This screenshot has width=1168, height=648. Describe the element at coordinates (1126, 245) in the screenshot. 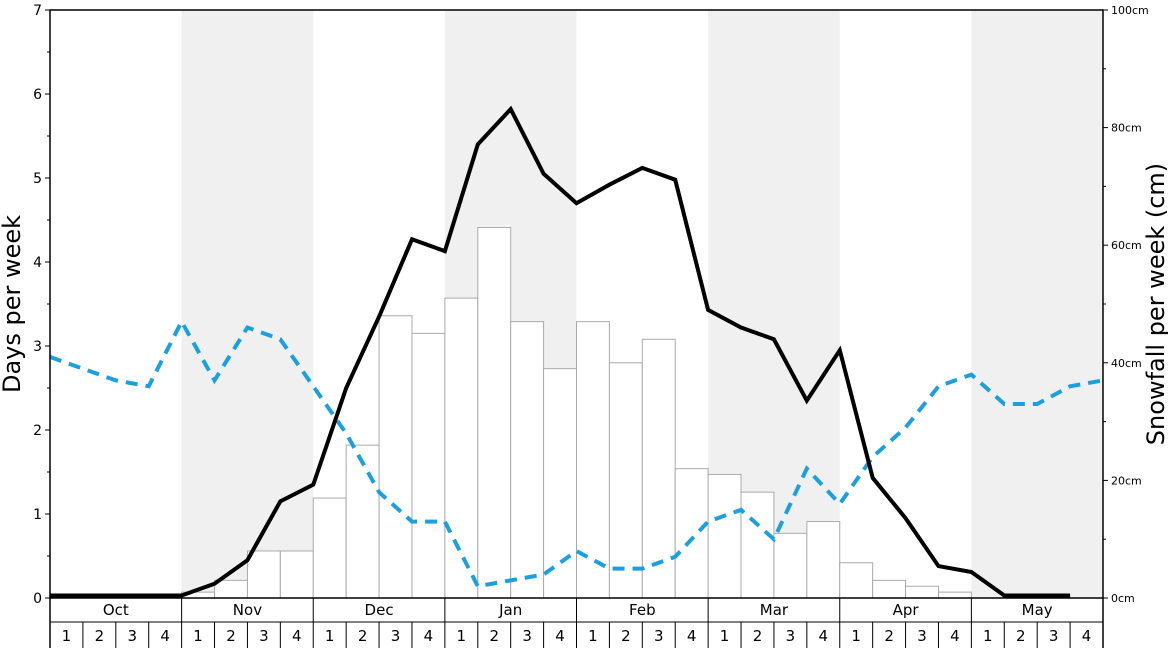

I see `right-tick-label: 60cm` at that location.